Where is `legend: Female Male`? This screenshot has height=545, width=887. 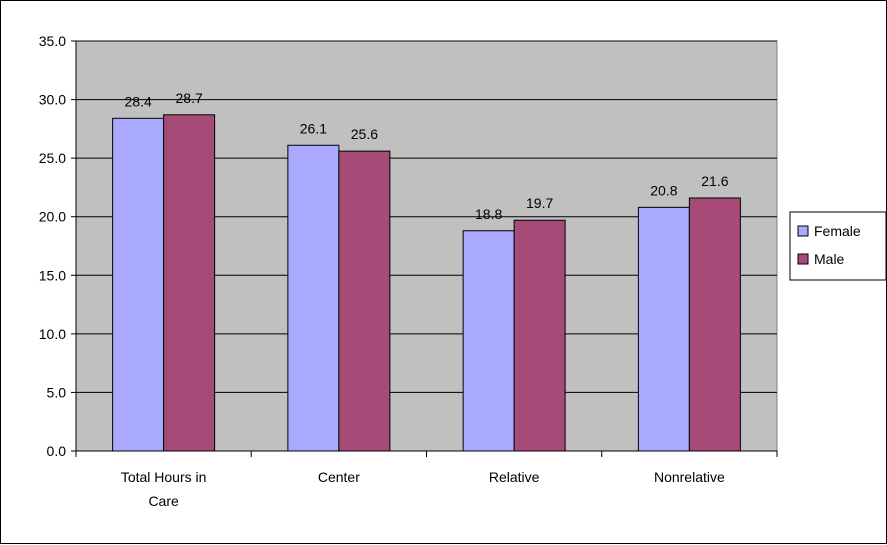 legend: Female Male is located at coordinates (838, 246).